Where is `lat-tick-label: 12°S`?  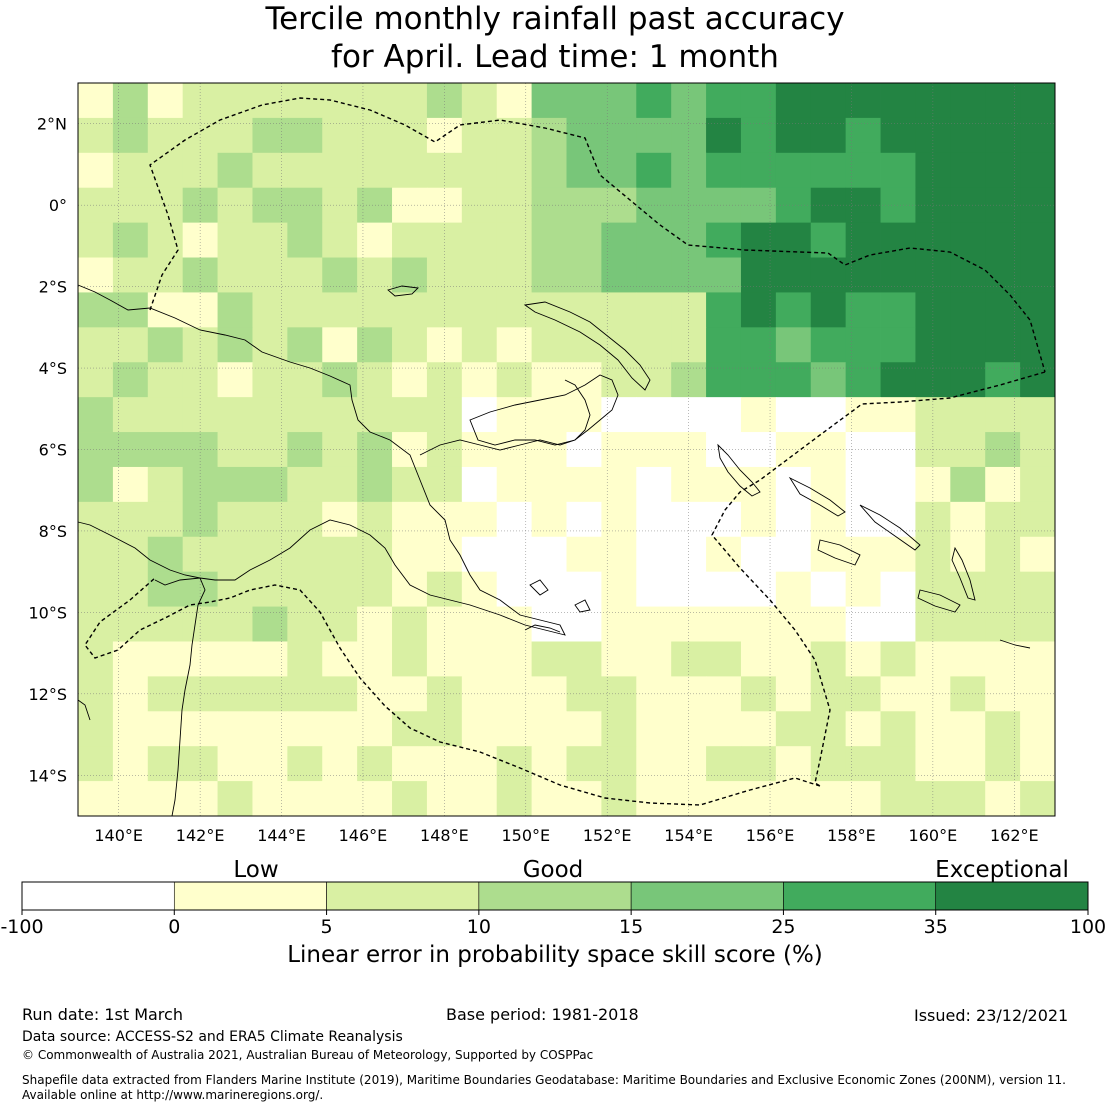 lat-tick-label: 12°S is located at coordinates (47, 694).